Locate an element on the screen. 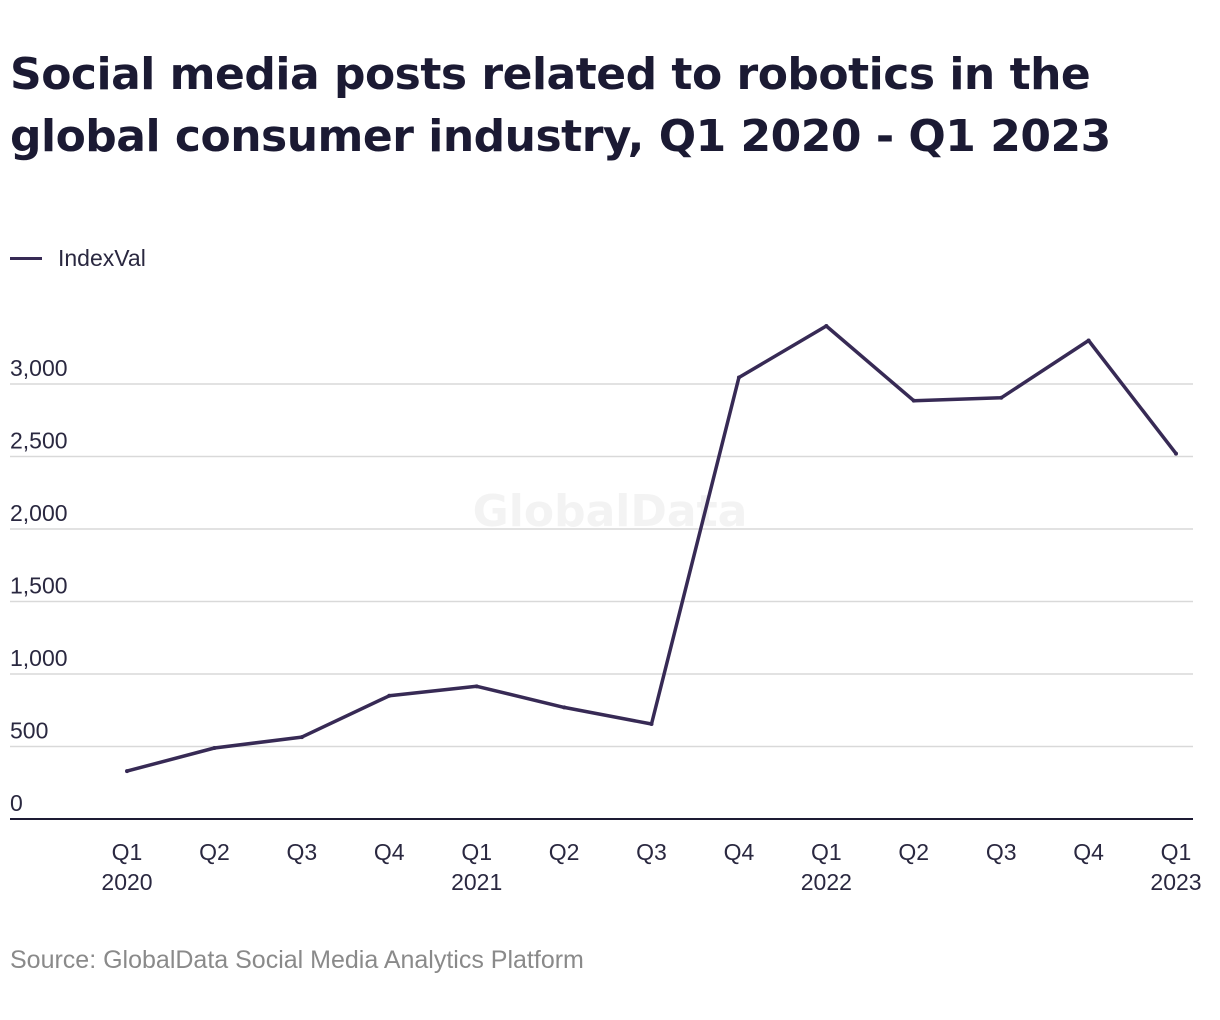  y-tick-label: 500 is located at coordinates (29, 731).